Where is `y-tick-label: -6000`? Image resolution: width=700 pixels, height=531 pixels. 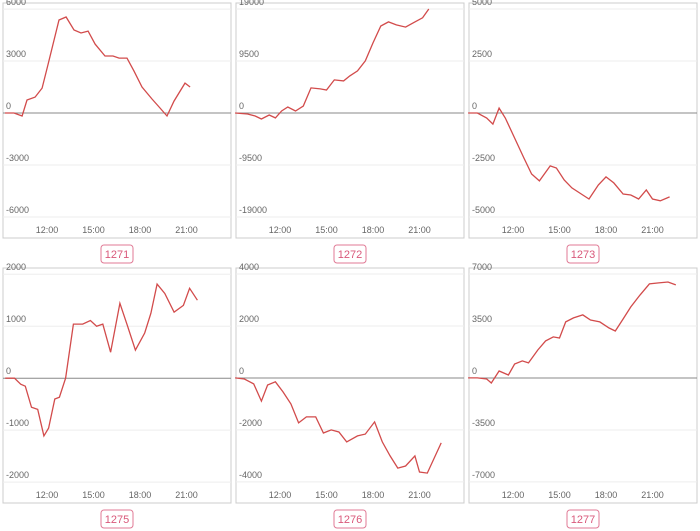
y-tick-label: -6000 is located at coordinates (17, 210).